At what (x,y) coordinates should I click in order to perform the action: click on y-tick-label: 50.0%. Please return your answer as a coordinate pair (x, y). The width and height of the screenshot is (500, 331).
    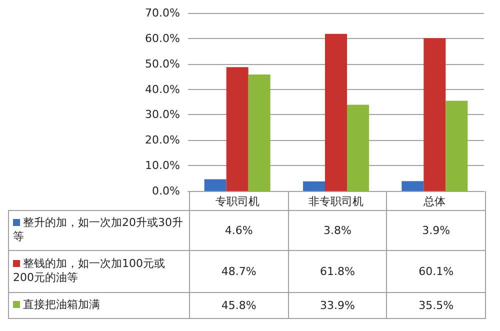
    Looking at the image, I should click on (162, 63).